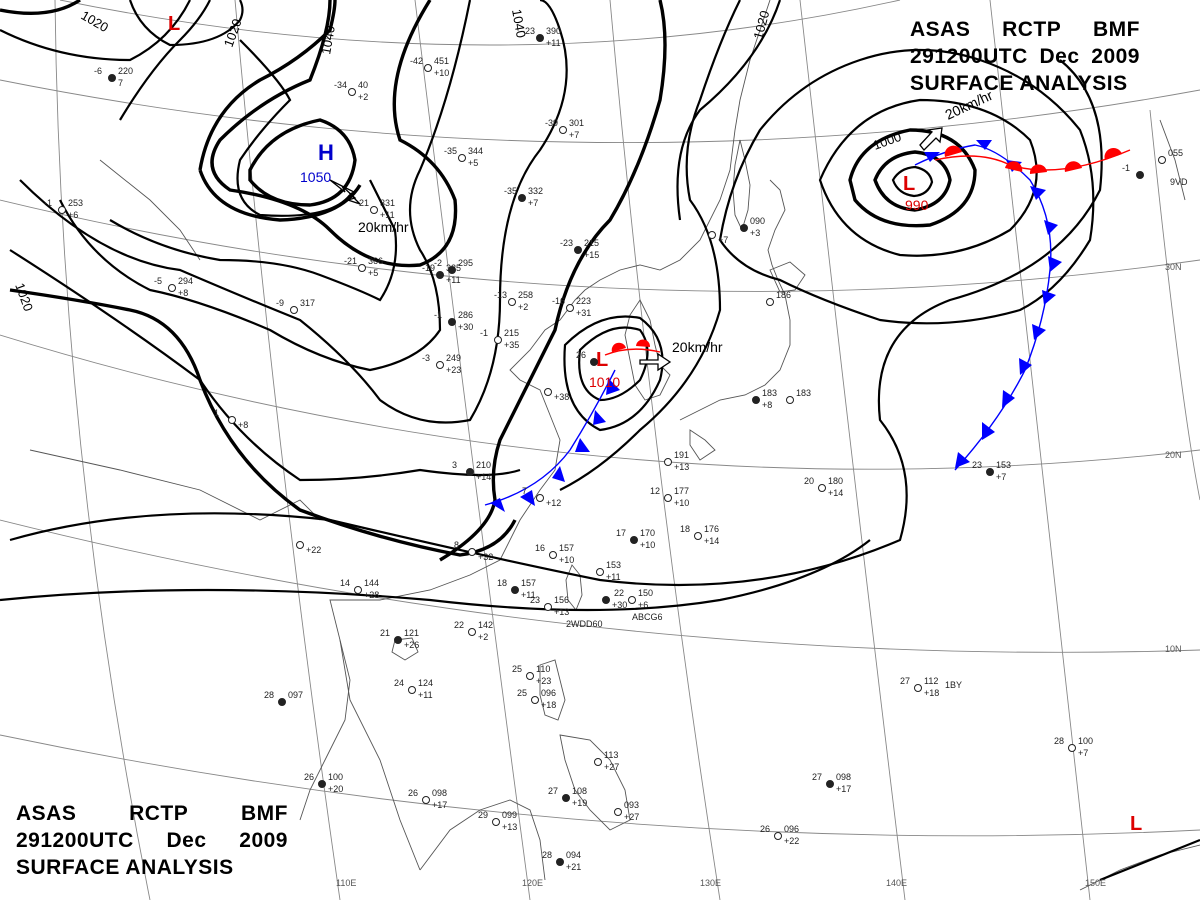 Image resolution: width=1200 pixels, height=900 pixels. Describe the element at coordinates (328, 39) in the screenshot. I see `isobar-label: 1040` at that location.